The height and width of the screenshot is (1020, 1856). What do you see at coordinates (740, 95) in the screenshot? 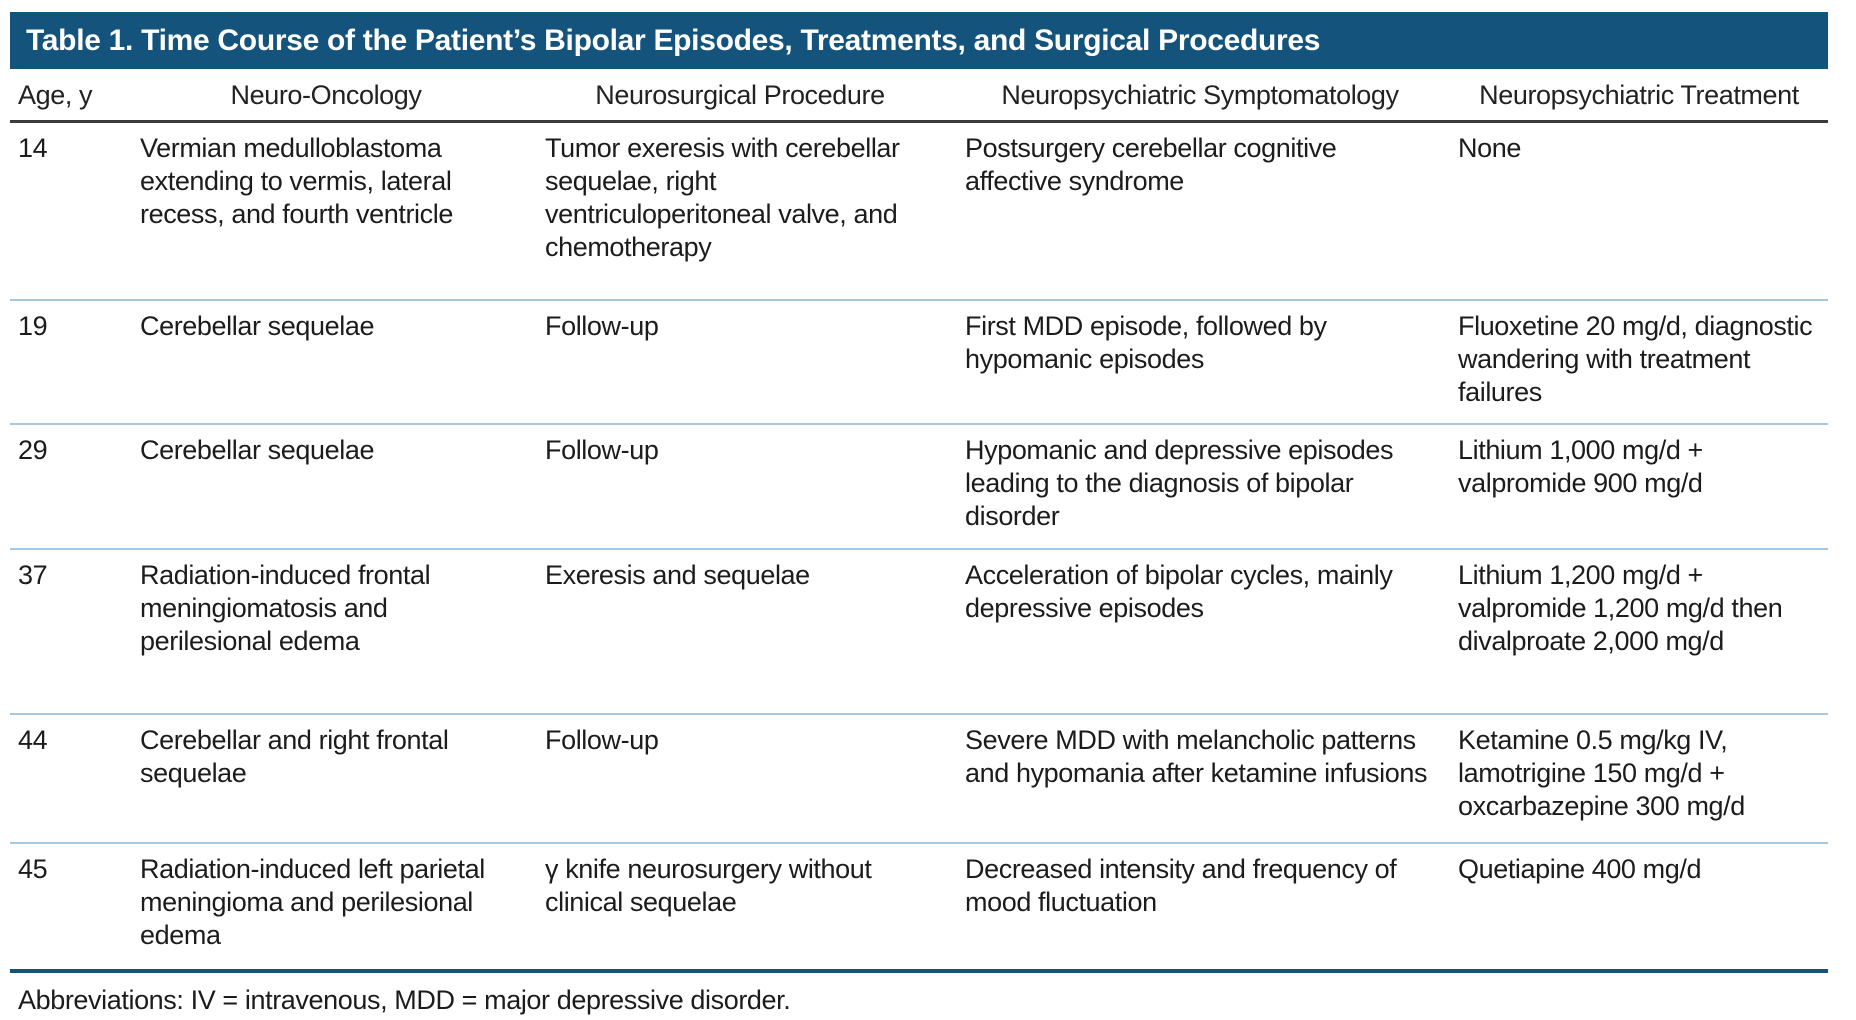
I see `column-header-neurosurgical-procedure: Neurosurgical Procedure` at bounding box center [740, 95].